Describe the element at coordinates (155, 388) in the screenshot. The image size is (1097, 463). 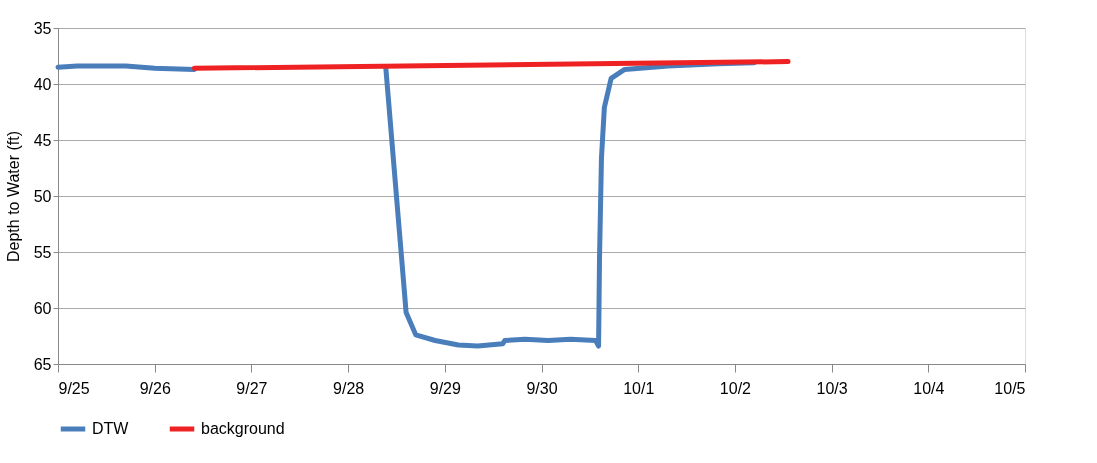
I see `x-tick-label: 9/26` at that location.